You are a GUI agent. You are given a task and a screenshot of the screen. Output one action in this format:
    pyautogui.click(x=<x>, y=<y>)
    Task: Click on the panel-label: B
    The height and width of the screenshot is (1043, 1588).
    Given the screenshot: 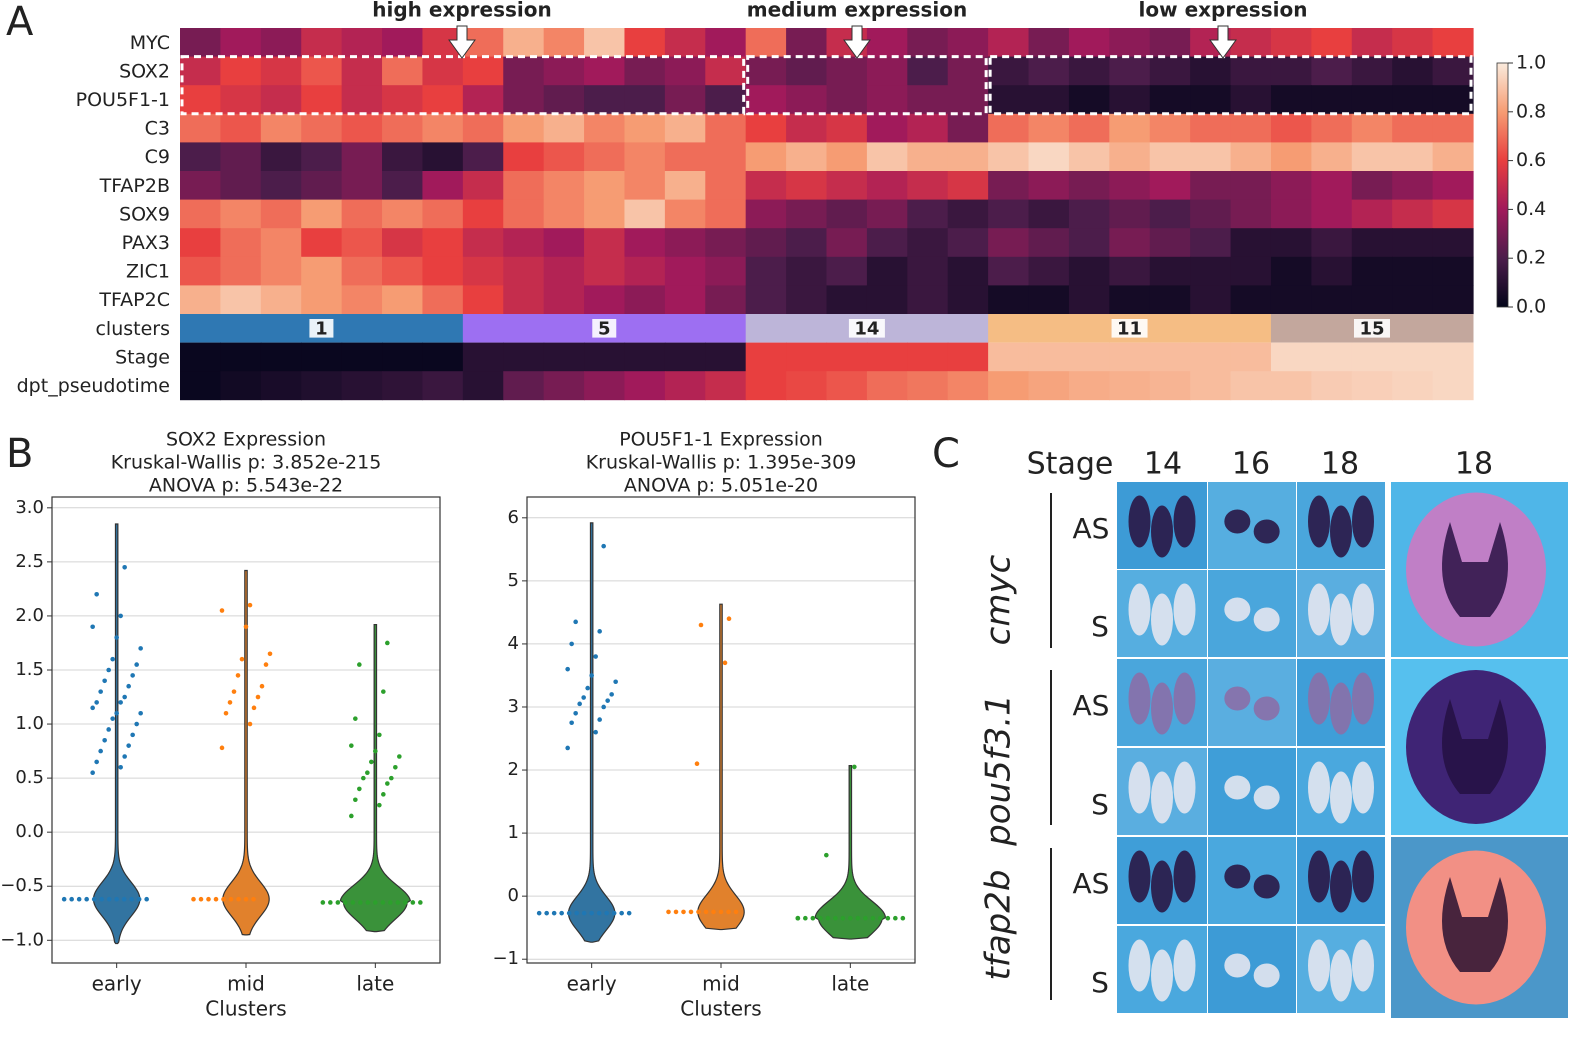 What is the action you would take?
    pyautogui.click(x=19, y=454)
    